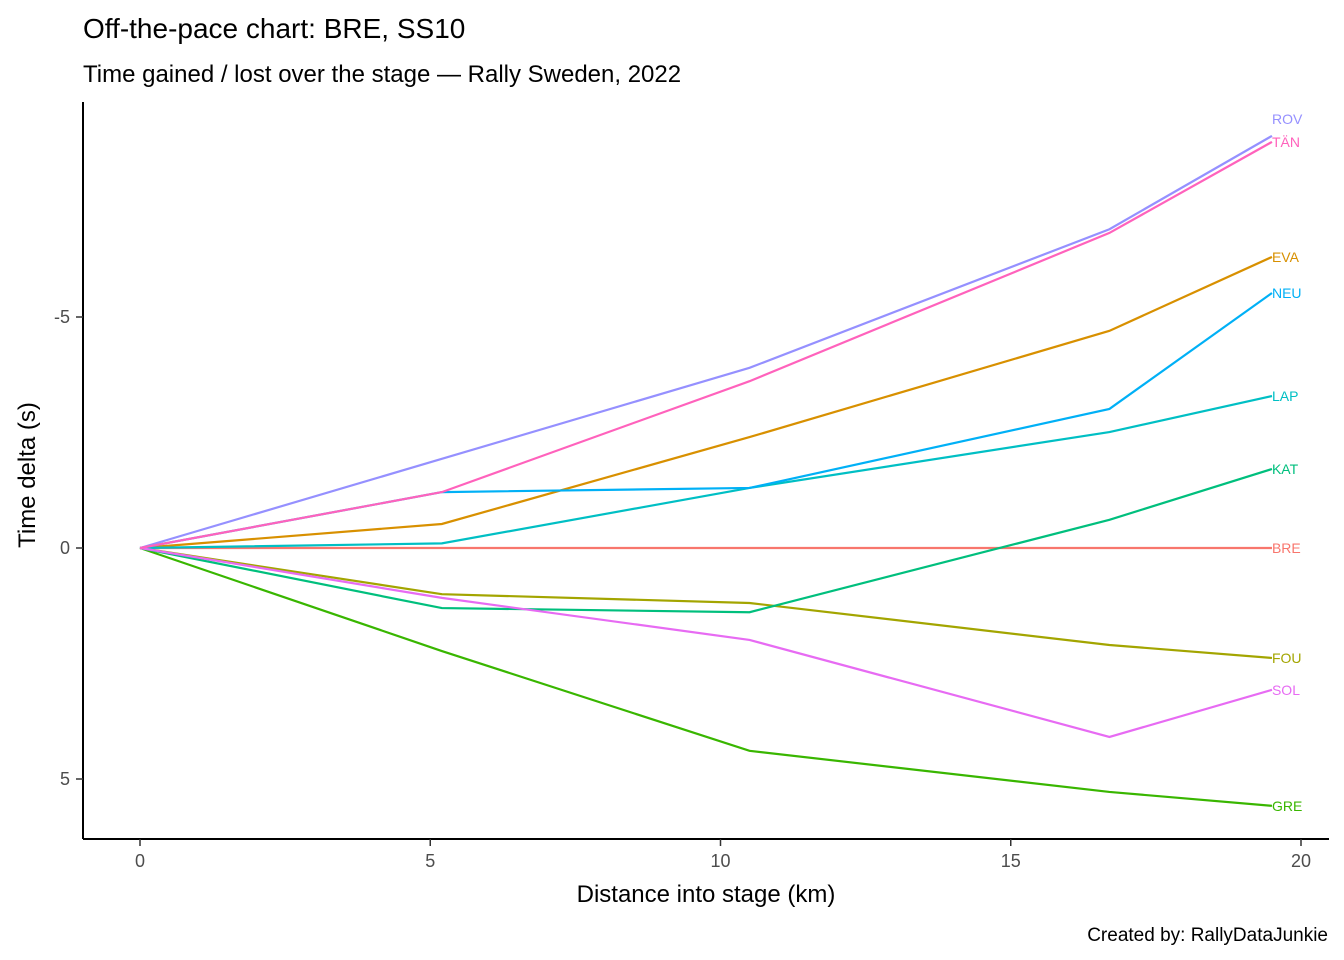  I want to click on chart-title: Off-the-pace chart: BRE, SS10, so click(274, 28).